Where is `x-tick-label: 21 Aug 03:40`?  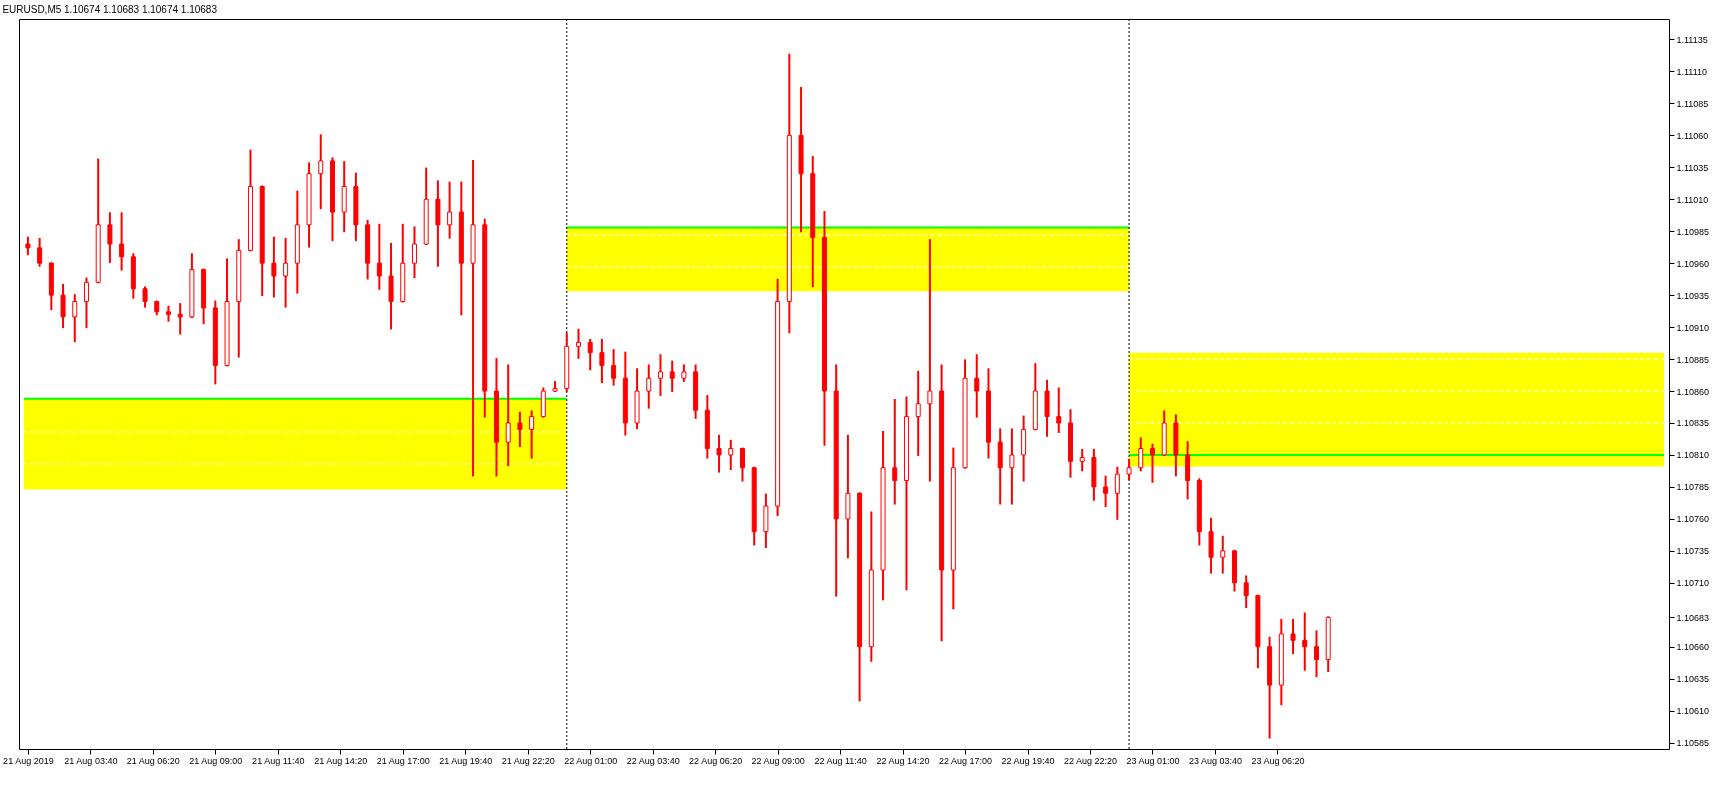
x-tick-label: 21 Aug 03:40 is located at coordinates (91, 760).